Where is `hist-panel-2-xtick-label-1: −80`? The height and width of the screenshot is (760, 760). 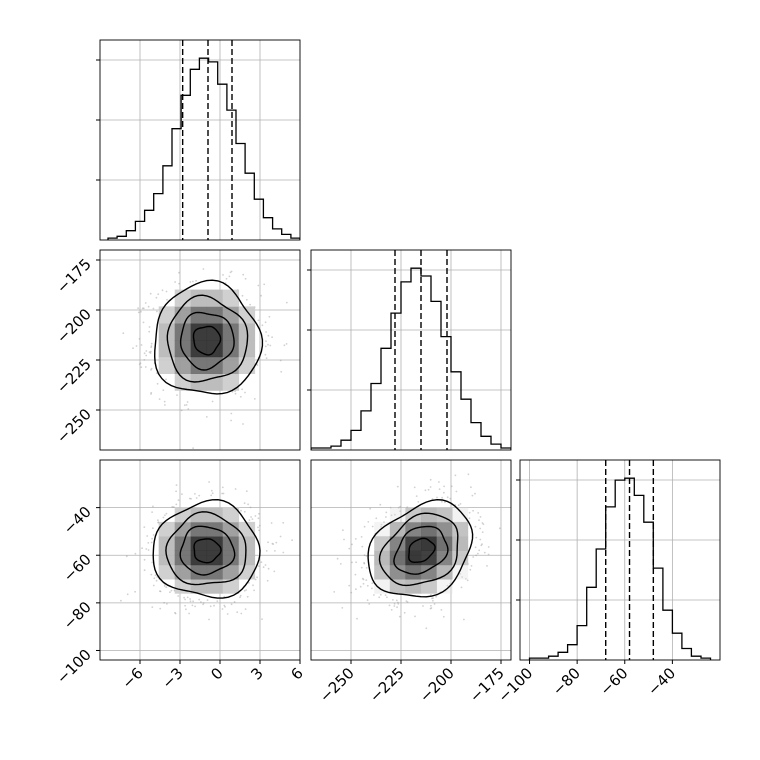
hist-panel-2-xtick-label-1: −80 is located at coordinates (566, 681).